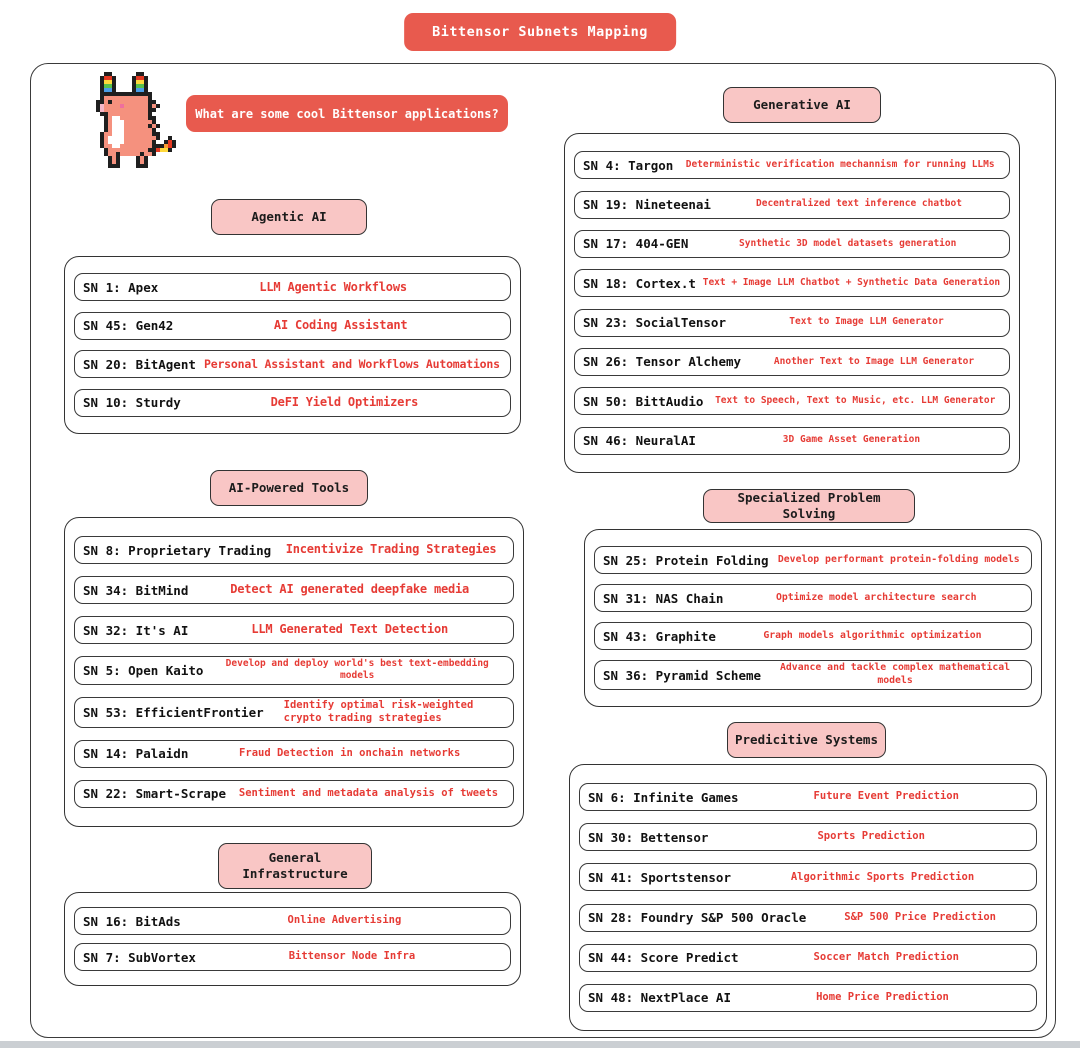  What do you see at coordinates (391, 549) in the screenshot?
I see `subnet-description: Incentivize Trading Strategies` at bounding box center [391, 549].